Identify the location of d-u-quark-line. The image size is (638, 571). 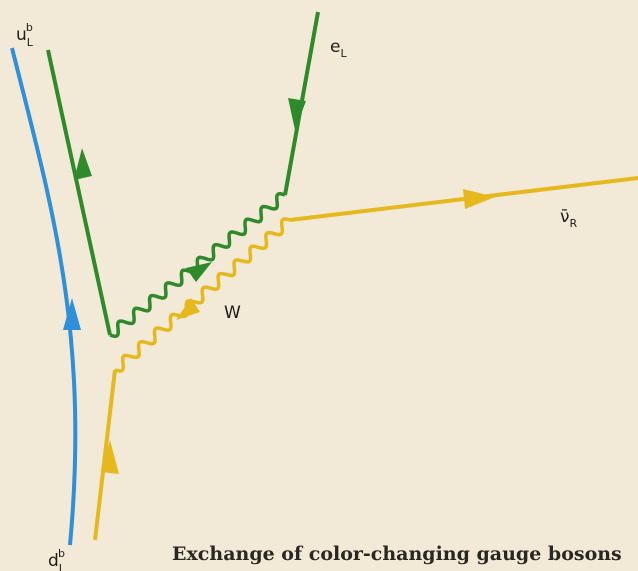
(44, 296).